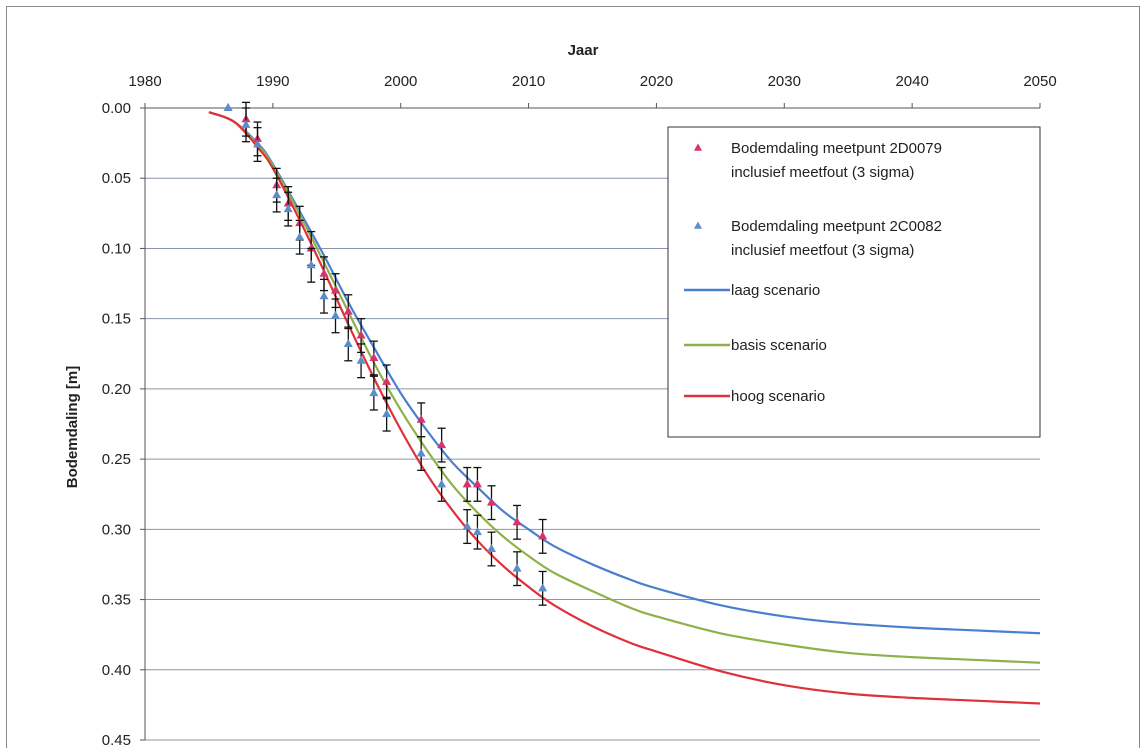 The image size is (1142, 748). I want to click on y-tick-label: 0.35, so click(116, 600).